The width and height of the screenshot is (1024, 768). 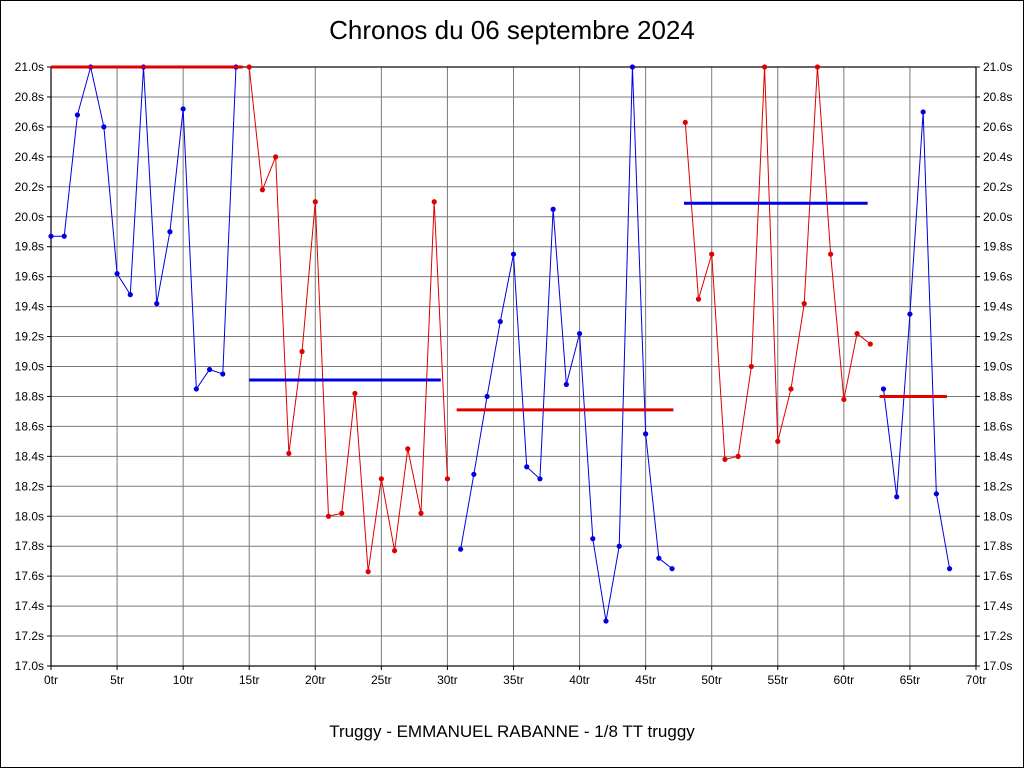 I want to click on y-axis-label-right: 20.4s, so click(x=997, y=157).